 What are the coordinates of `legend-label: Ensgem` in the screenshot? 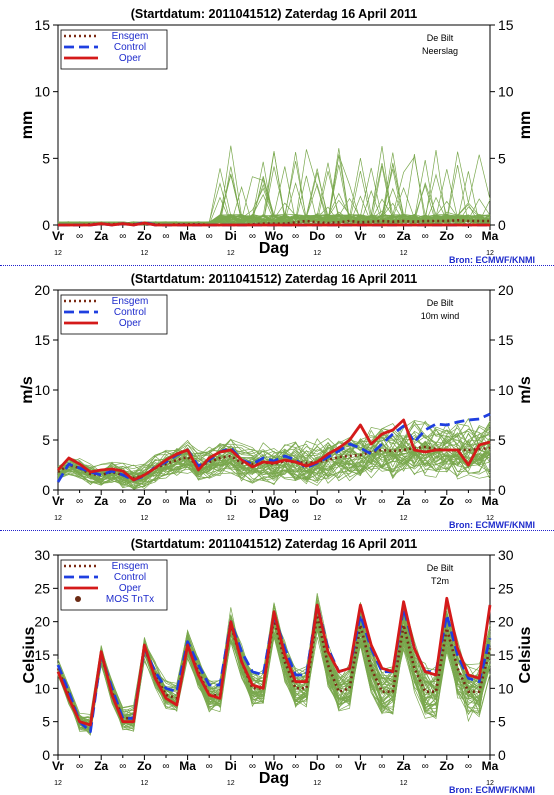 It's located at (130, 36).